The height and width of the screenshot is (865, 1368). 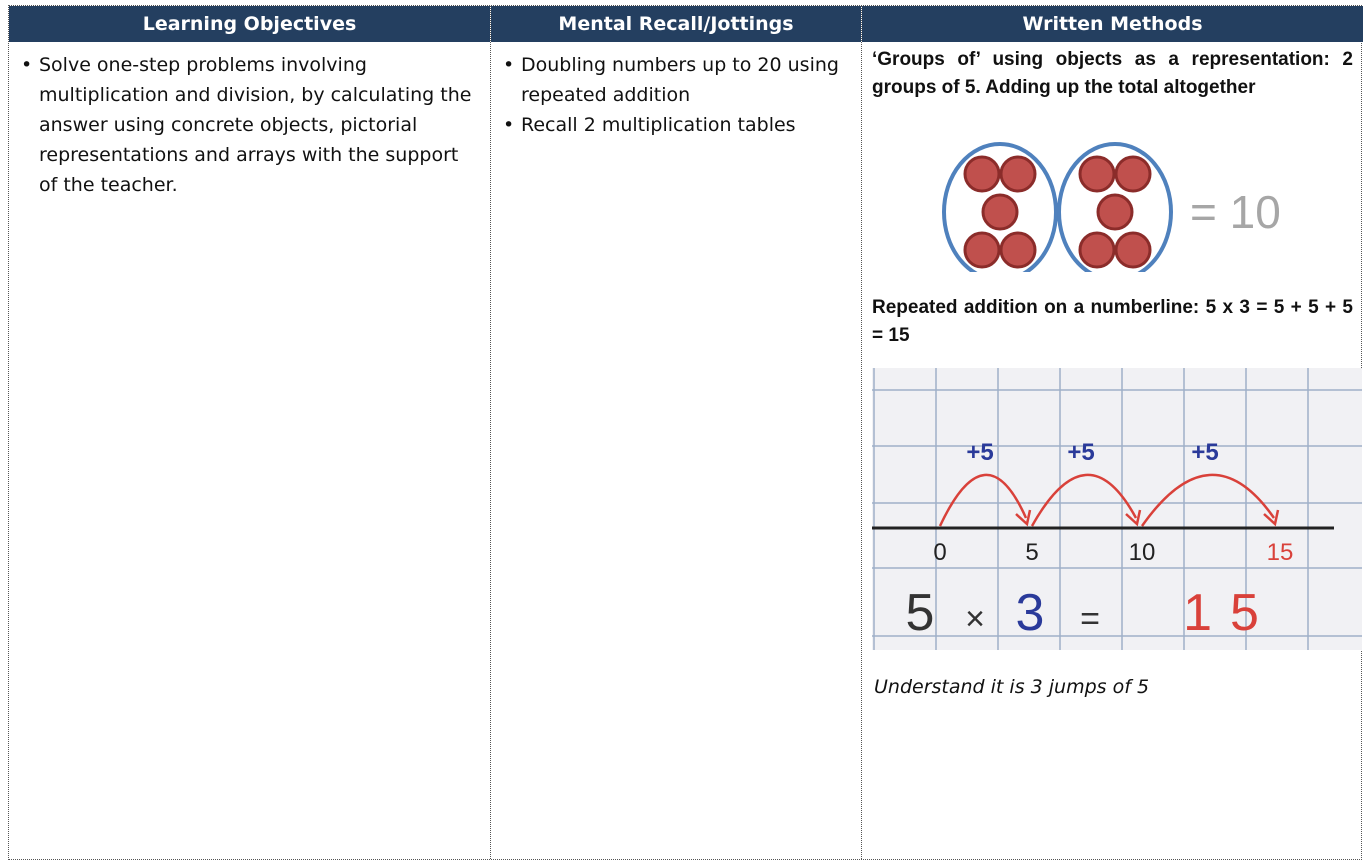 I want to click on mark-label: 10, so click(x=1142, y=552).